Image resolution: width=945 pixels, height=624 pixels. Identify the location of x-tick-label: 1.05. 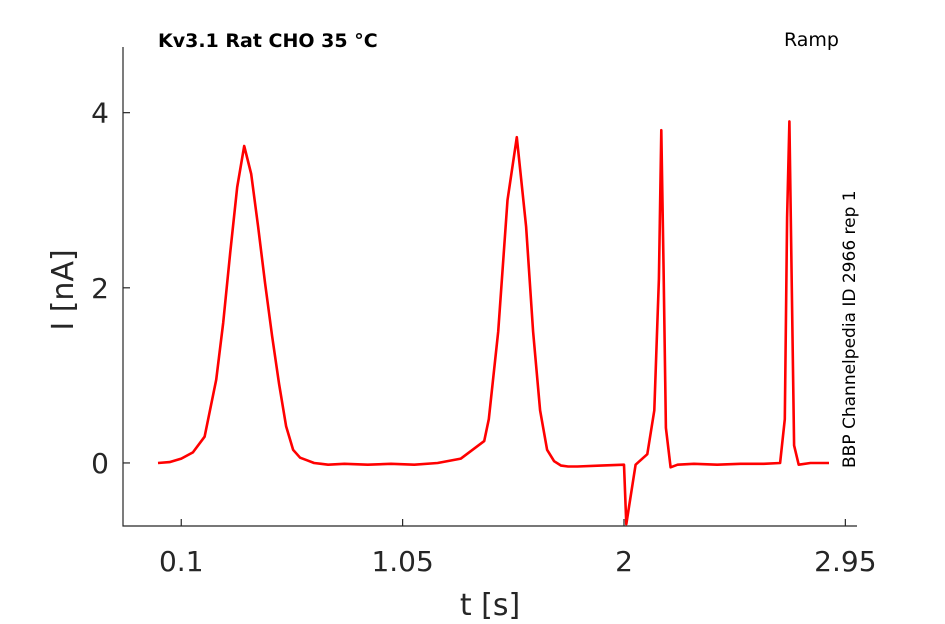
(402, 561).